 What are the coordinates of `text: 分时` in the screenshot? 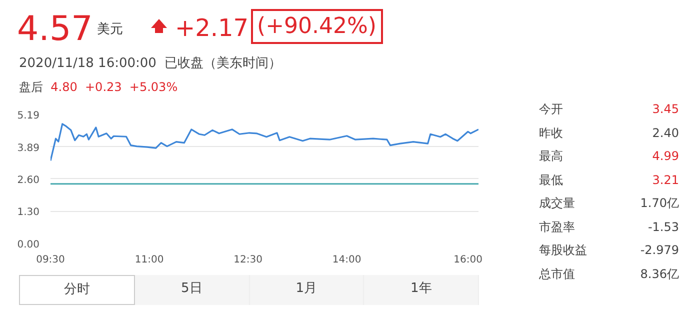 It's located at (77, 290).